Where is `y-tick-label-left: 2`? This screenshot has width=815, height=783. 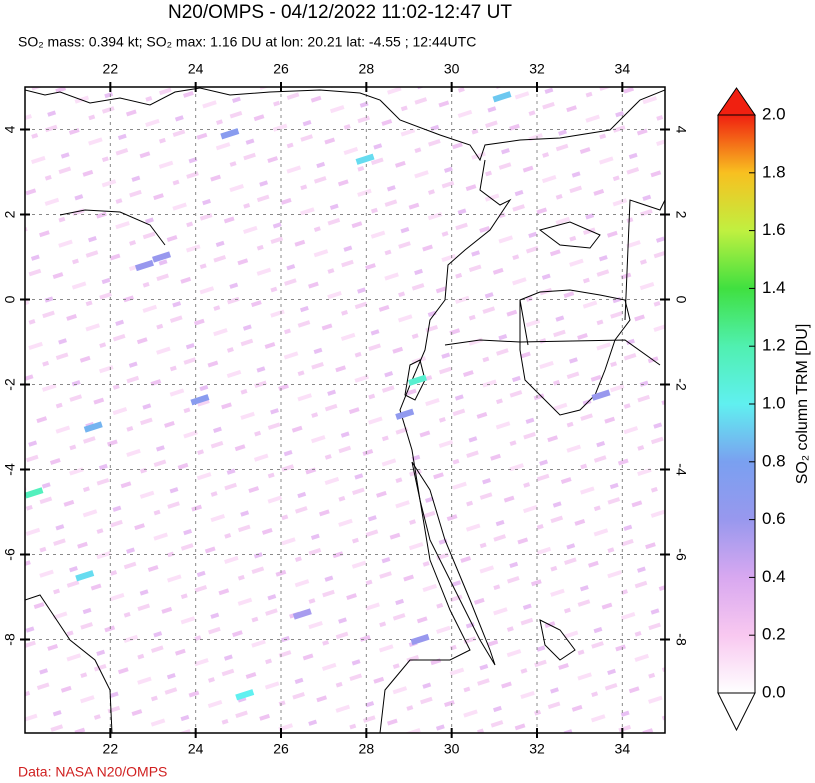
y-tick-label-left: 2 is located at coordinates (10, 214).